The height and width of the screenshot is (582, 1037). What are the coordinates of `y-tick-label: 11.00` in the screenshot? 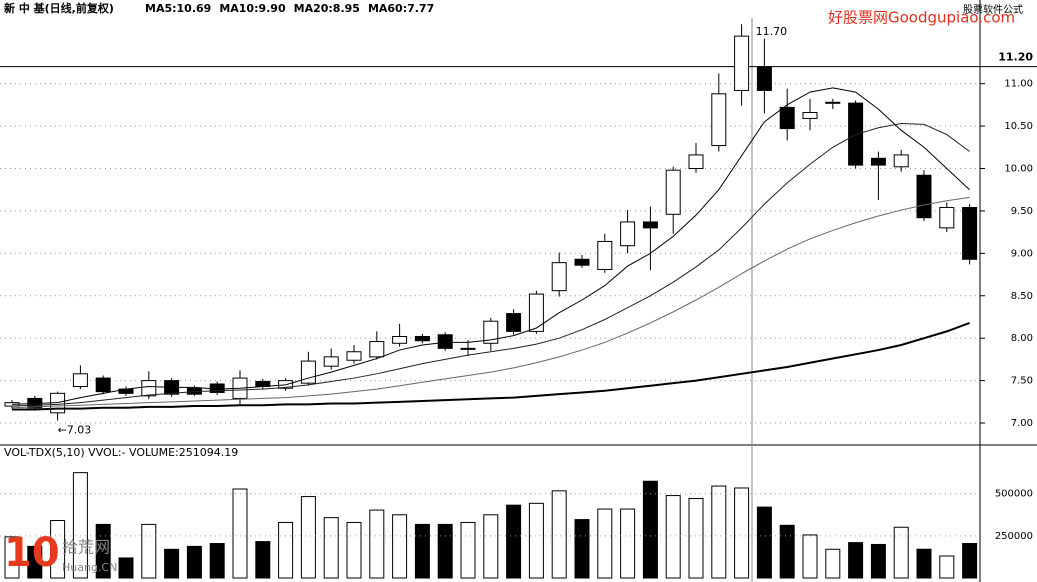 It's located at (1018, 84).